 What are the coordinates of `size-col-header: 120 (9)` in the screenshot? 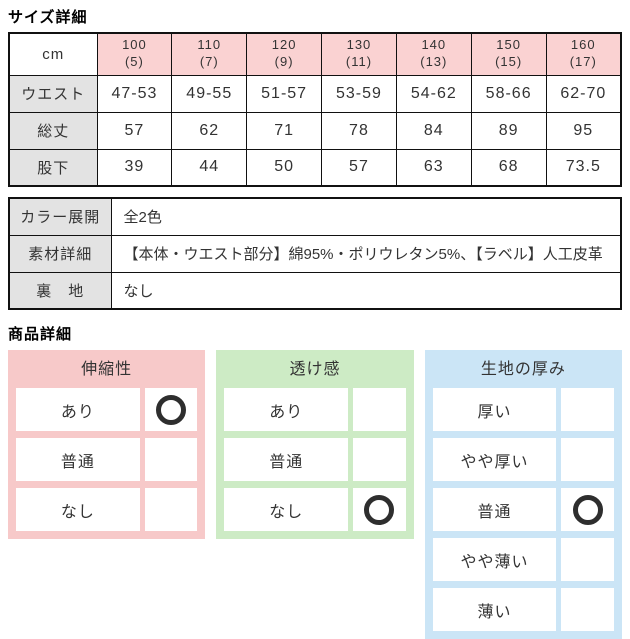 It's located at (284, 54).